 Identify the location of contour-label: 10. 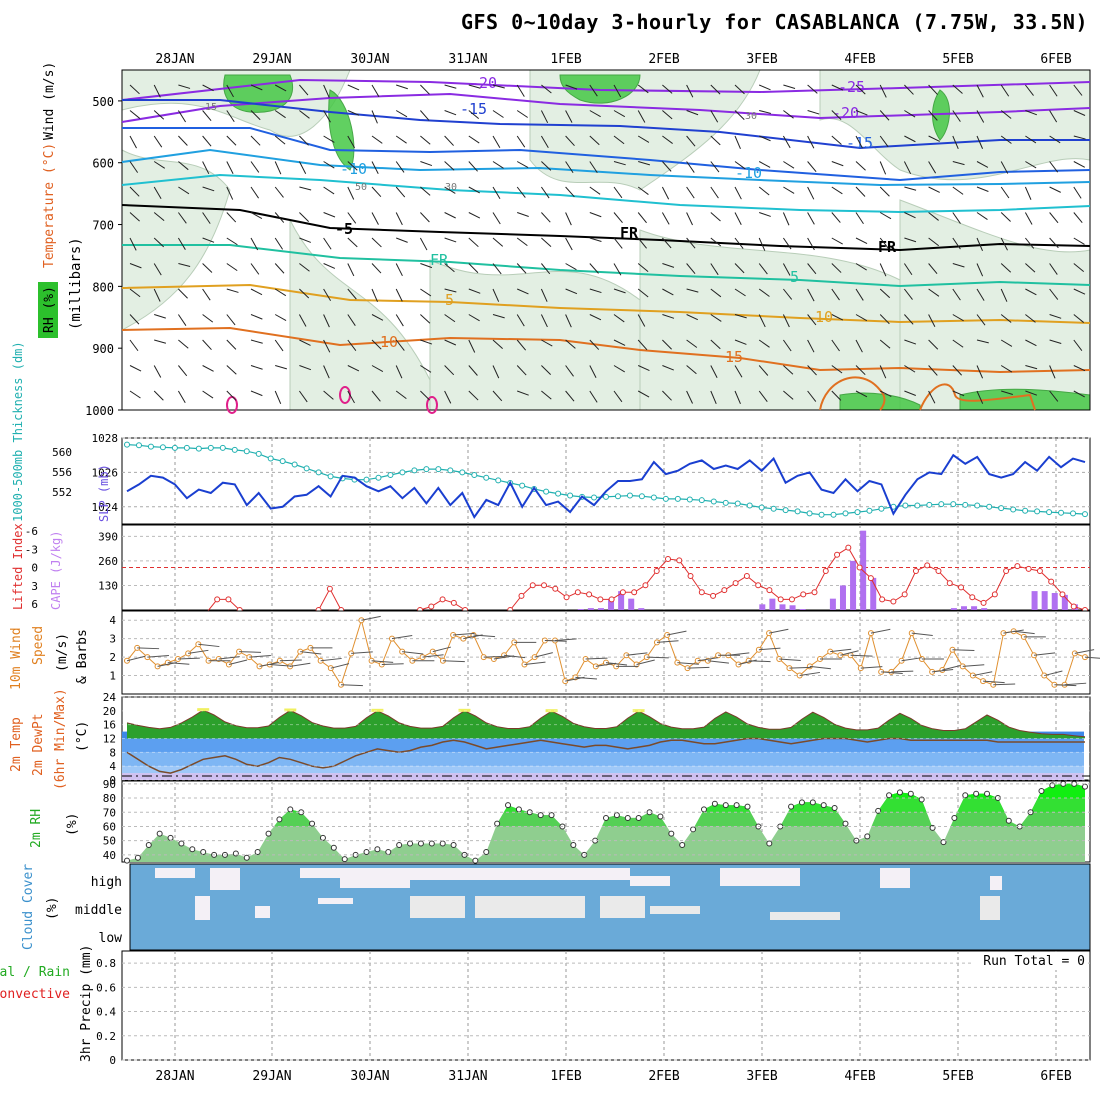
(824, 317).